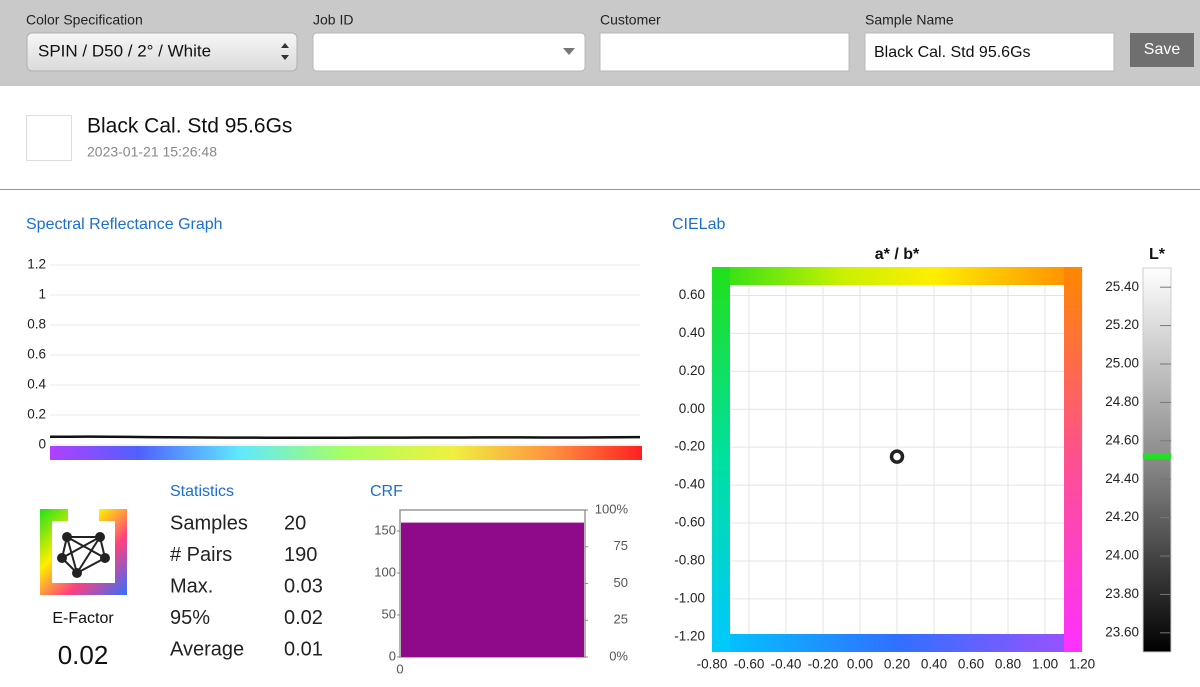 This screenshot has height=687, width=1200. I want to click on x-tick-label: 0.40, so click(934, 664).